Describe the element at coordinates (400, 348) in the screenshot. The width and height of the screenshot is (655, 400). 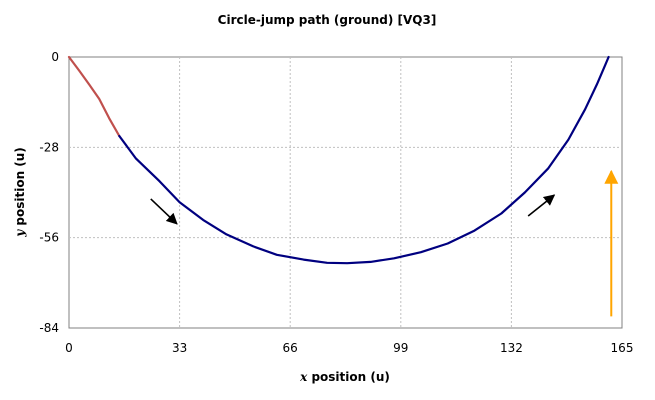
I see `x-tick-label: 99` at that location.